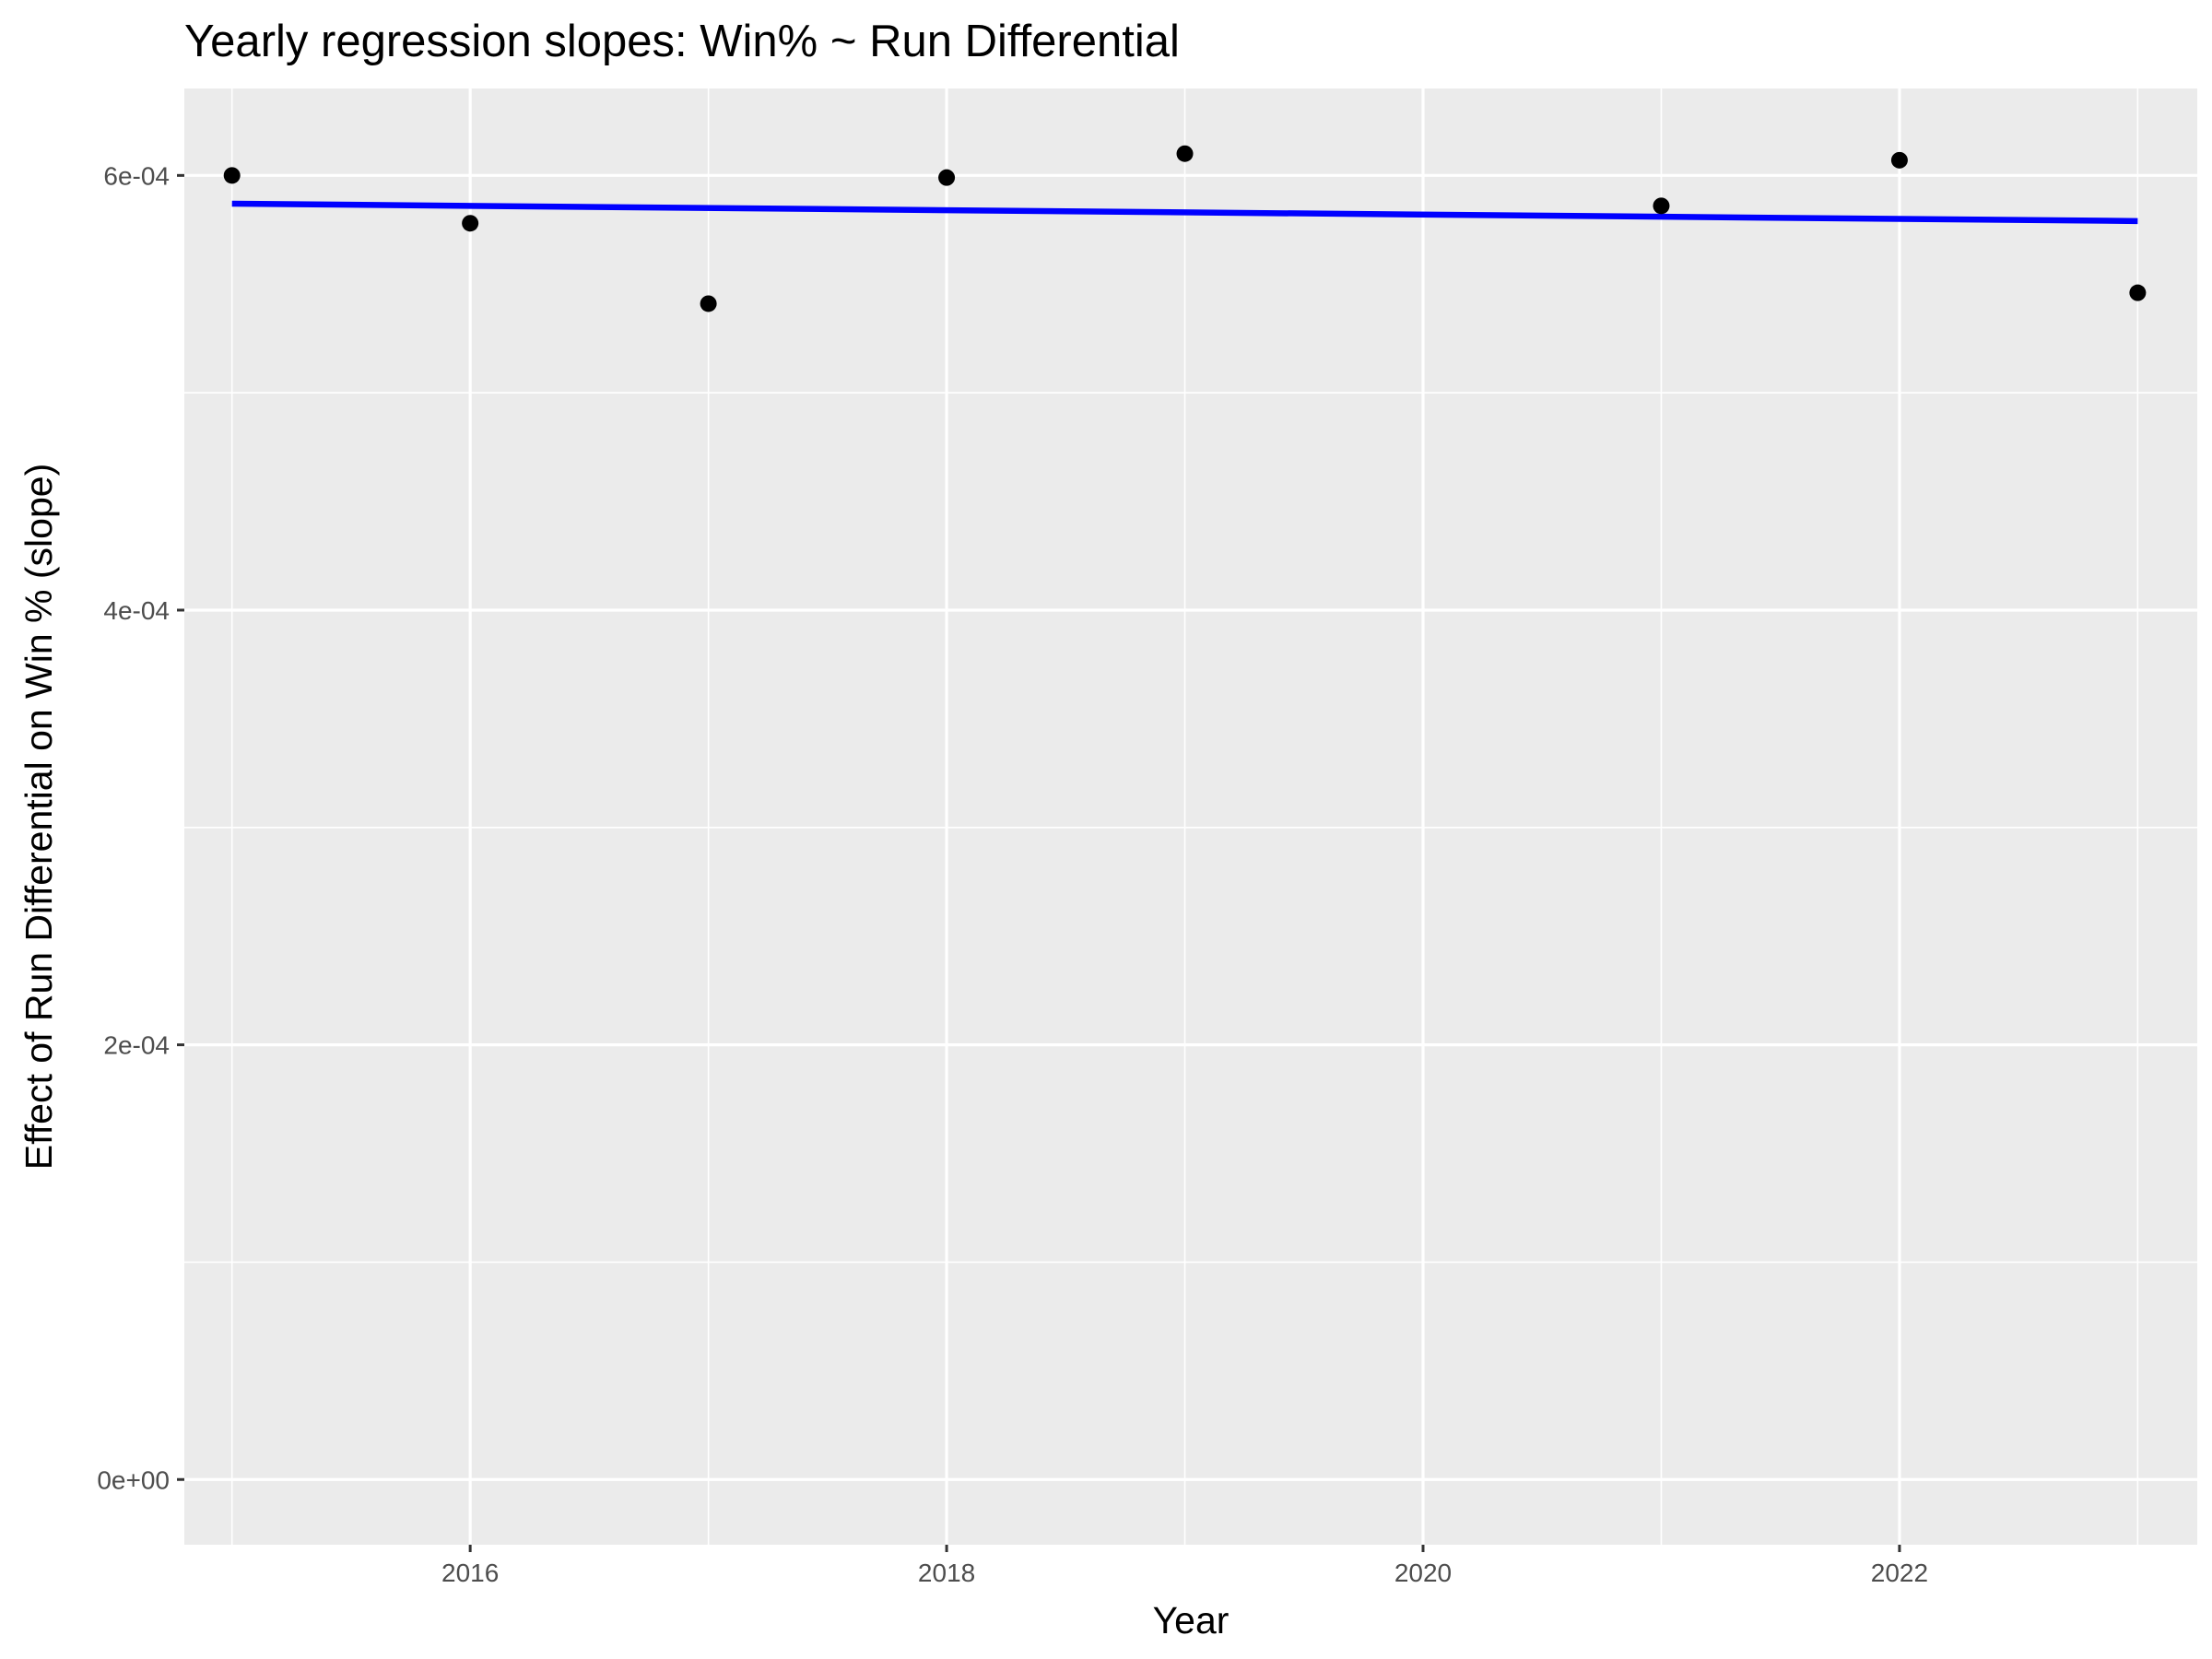  Describe the element at coordinates (946, 1573) in the screenshot. I see `x-tick-label: 2018` at that location.